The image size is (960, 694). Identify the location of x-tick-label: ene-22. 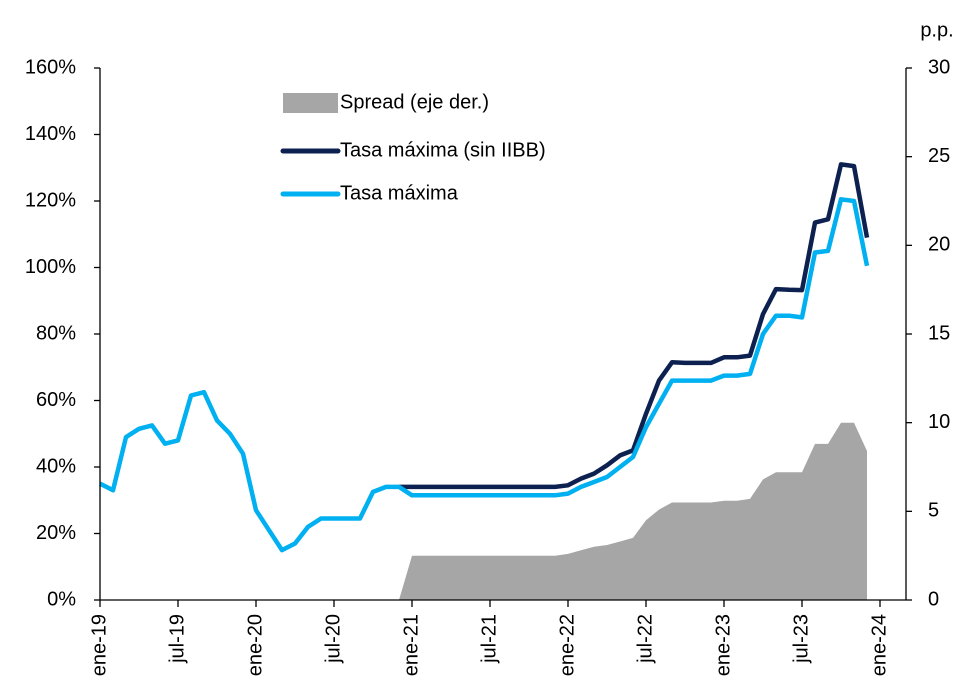
(567, 645).